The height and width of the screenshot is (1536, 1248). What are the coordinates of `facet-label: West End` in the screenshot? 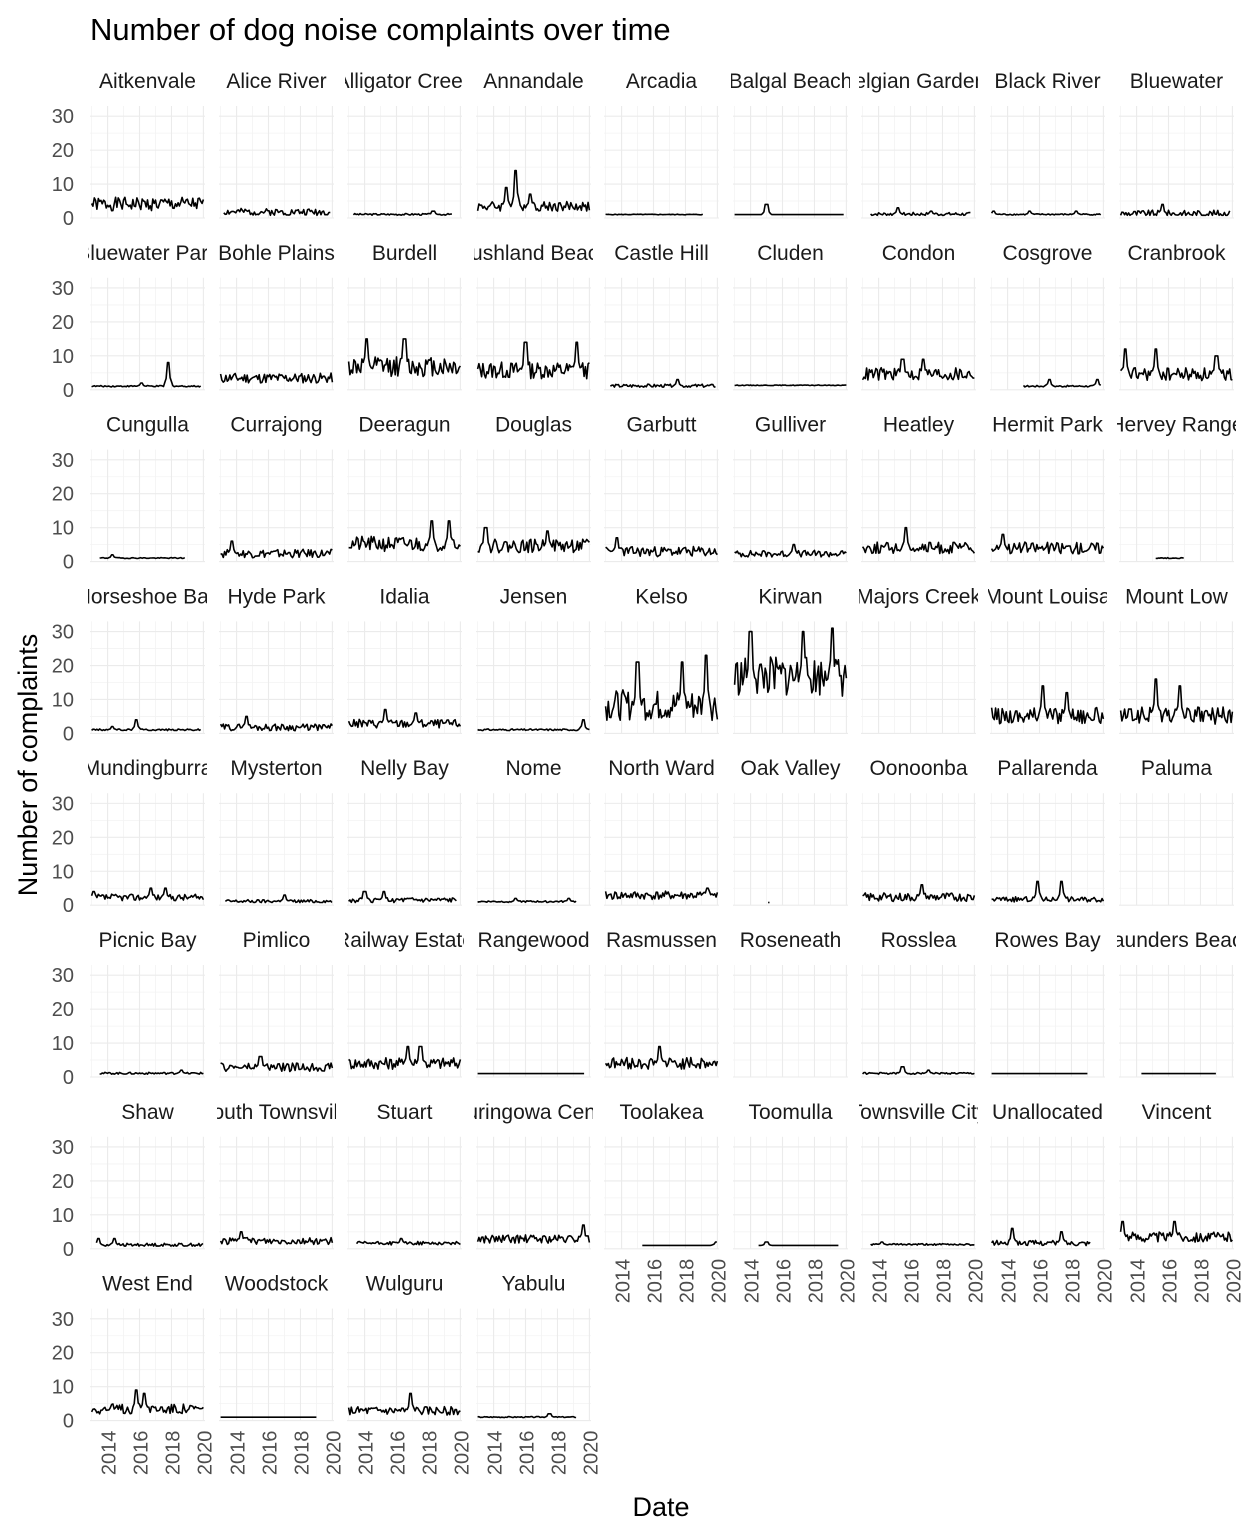 It's located at (147, 1284).